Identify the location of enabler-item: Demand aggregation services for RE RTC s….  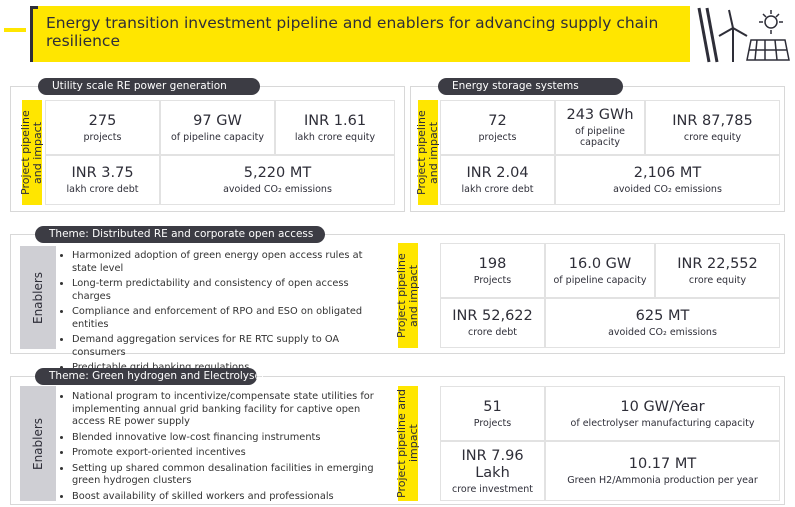
(229, 346).